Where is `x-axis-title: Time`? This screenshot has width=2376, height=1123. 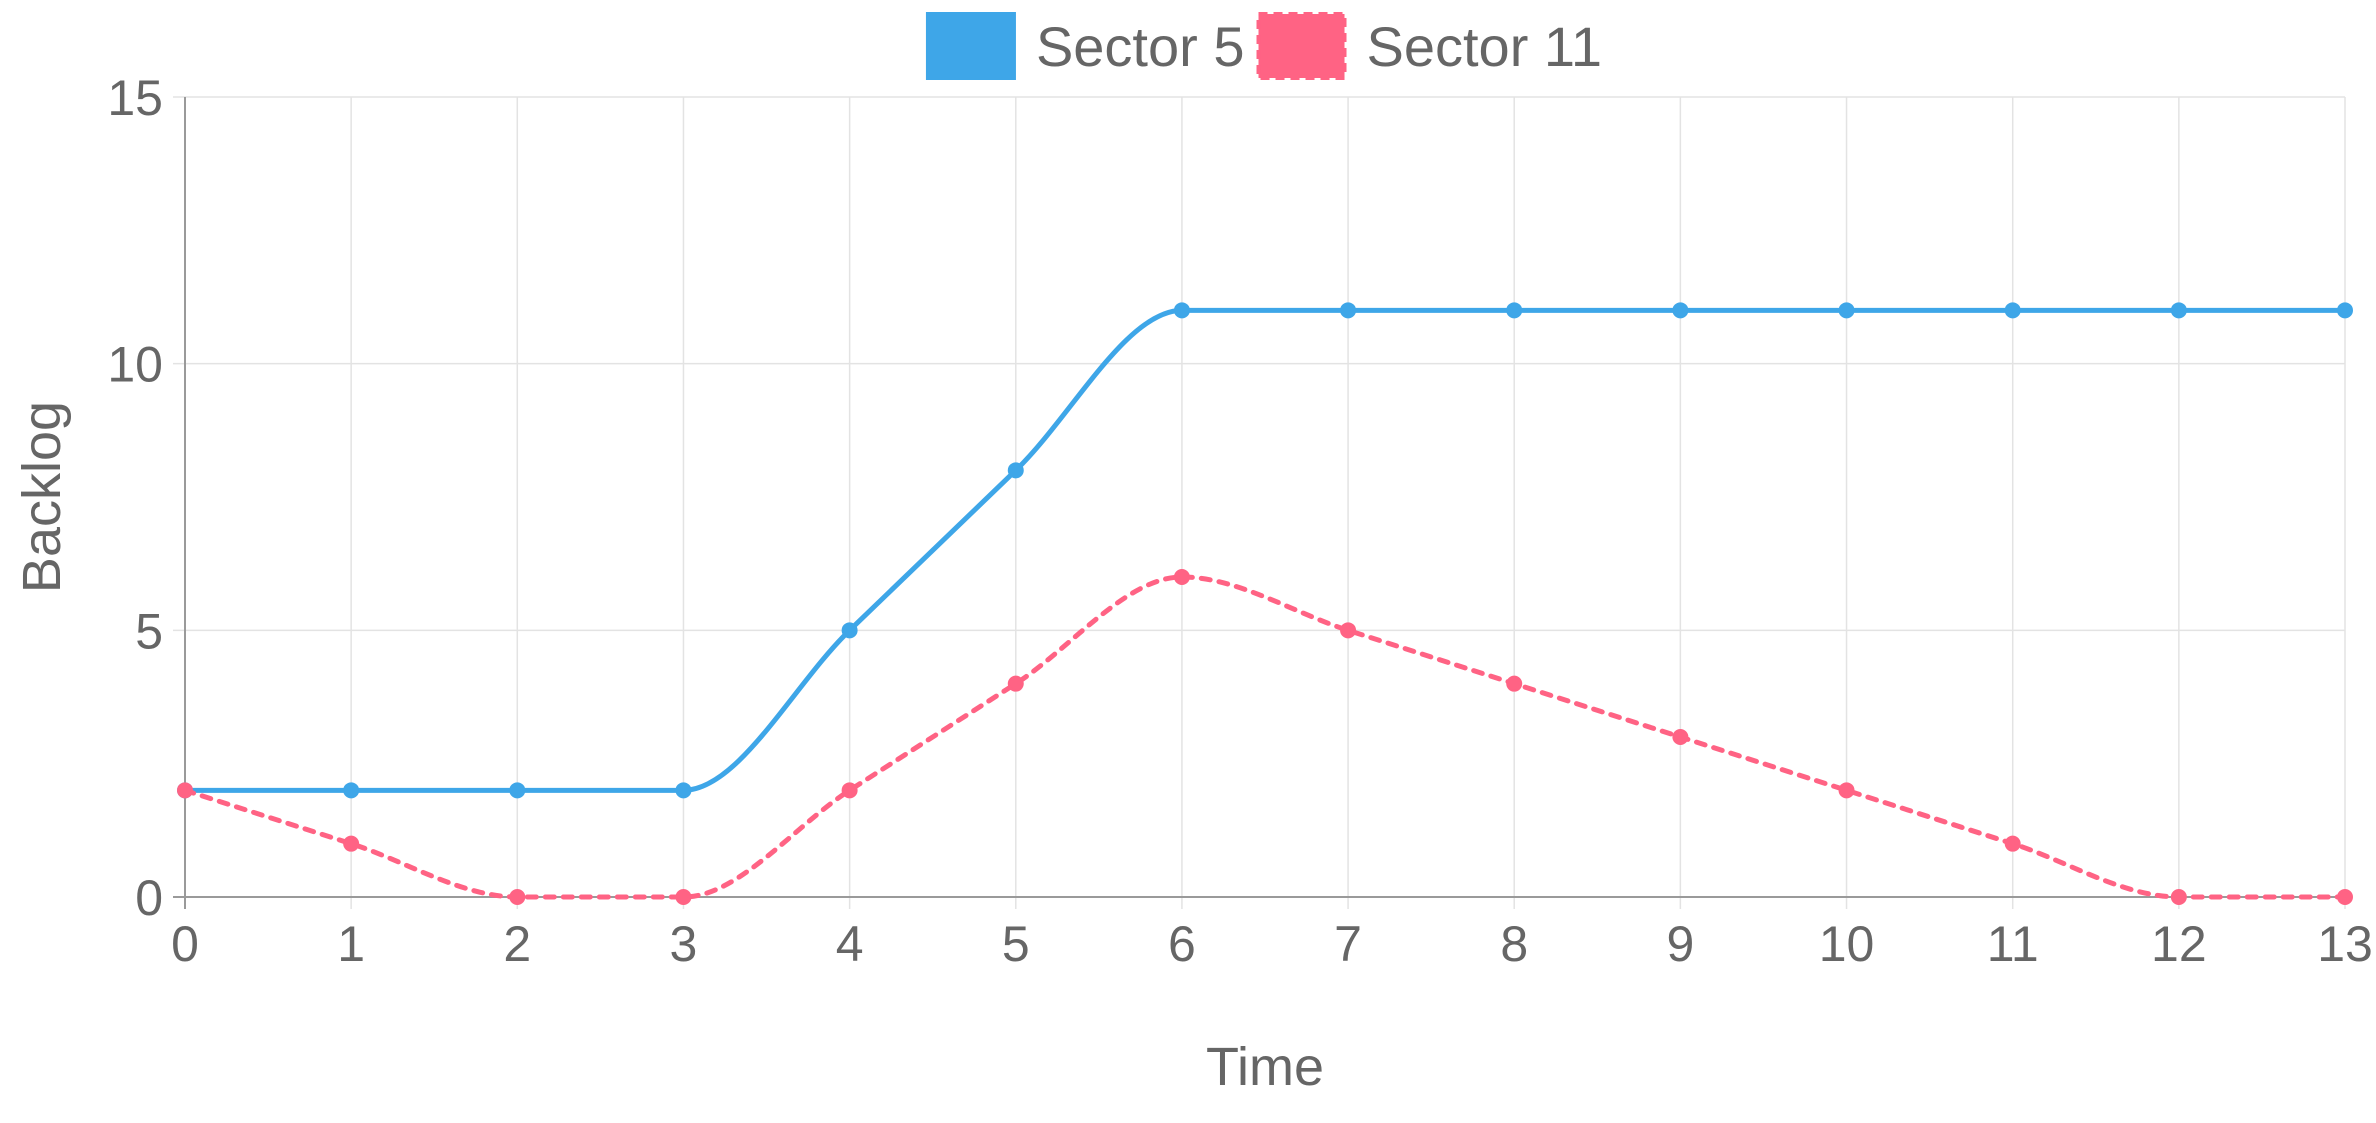
x-axis-title: Time is located at coordinates (1265, 1067).